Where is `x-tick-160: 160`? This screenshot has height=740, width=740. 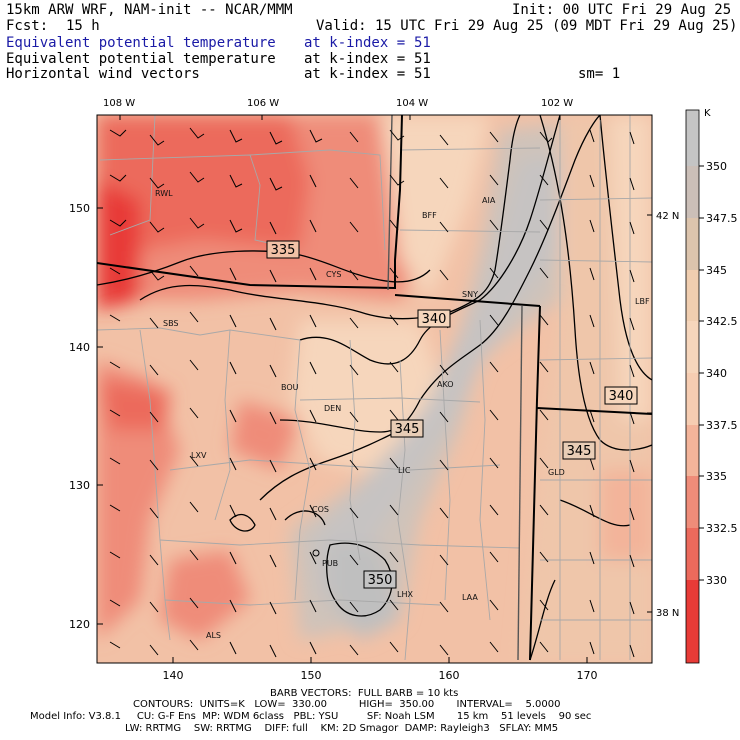
x-tick-160: 160 is located at coordinates (449, 675).